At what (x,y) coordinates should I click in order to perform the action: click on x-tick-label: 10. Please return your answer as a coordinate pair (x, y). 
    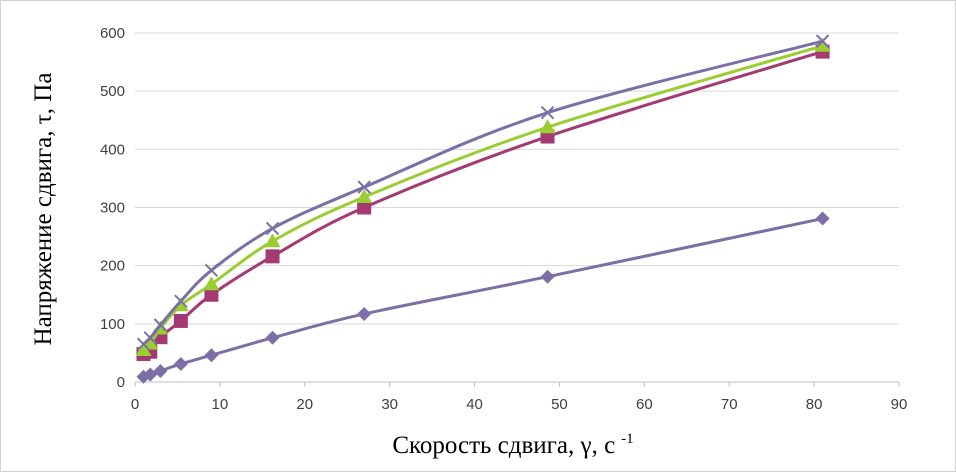
    Looking at the image, I should click on (220, 404).